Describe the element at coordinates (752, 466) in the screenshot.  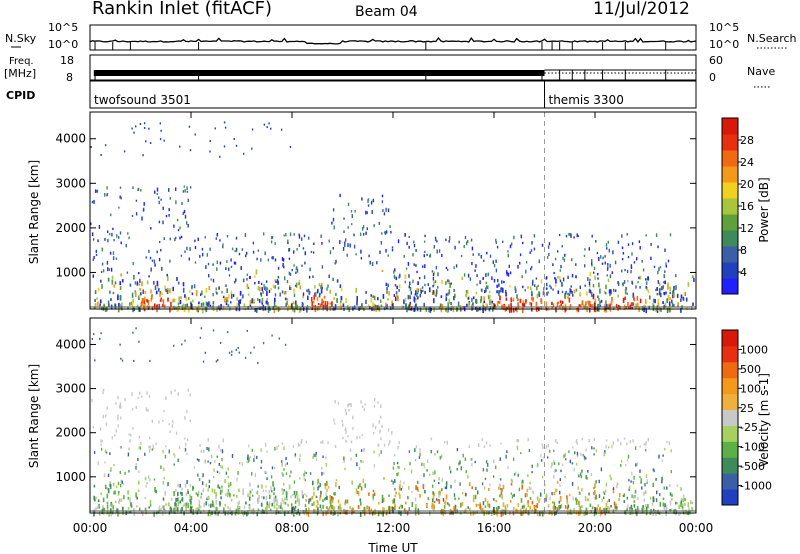
I see `colorbar-tick-label: -500` at that location.